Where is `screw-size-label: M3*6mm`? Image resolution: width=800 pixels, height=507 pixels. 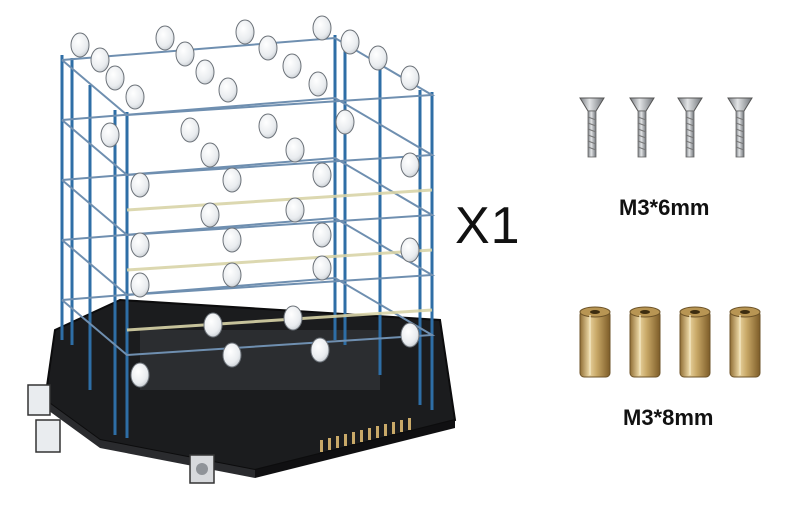 screw-size-label: M3*6mm is located at coordinates (664, 207).